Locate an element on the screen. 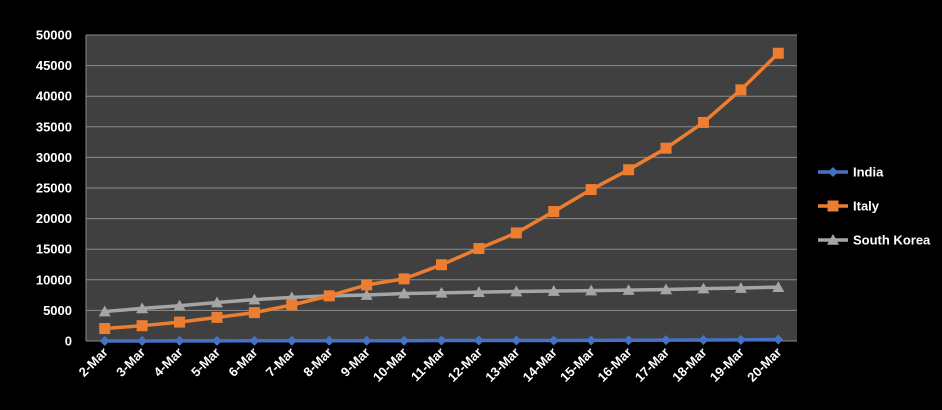  x-tick-label: 3-Mar is located at coordinates (130, 362).